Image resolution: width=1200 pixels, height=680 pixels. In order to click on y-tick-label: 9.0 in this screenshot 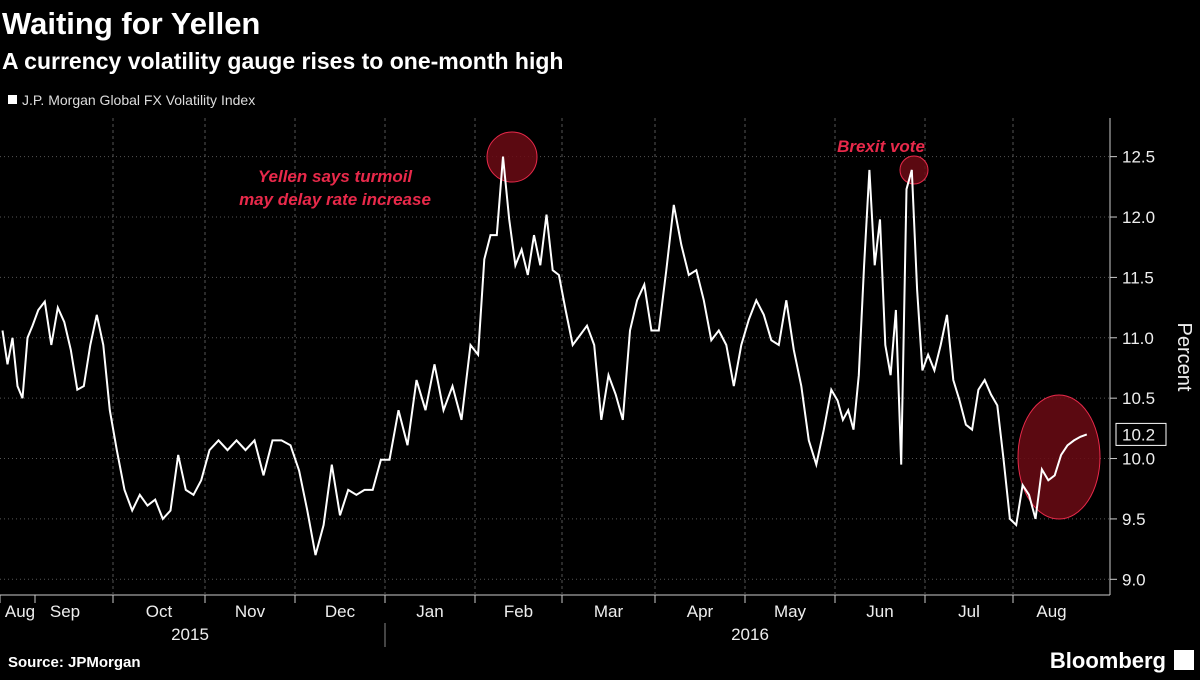, I will do `click(1134, 579)`.